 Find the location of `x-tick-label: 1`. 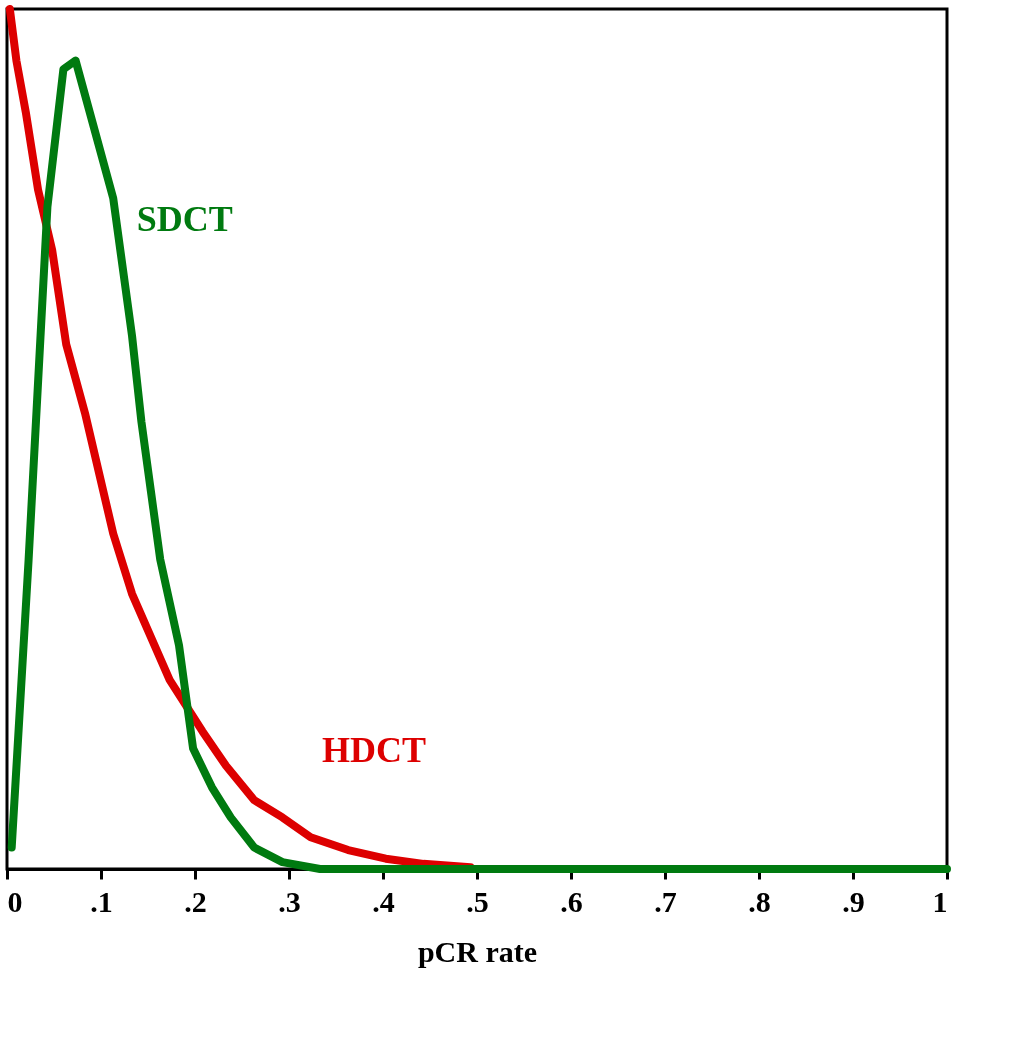

x-tick-label: 1 is located at coordinates (940, 901).